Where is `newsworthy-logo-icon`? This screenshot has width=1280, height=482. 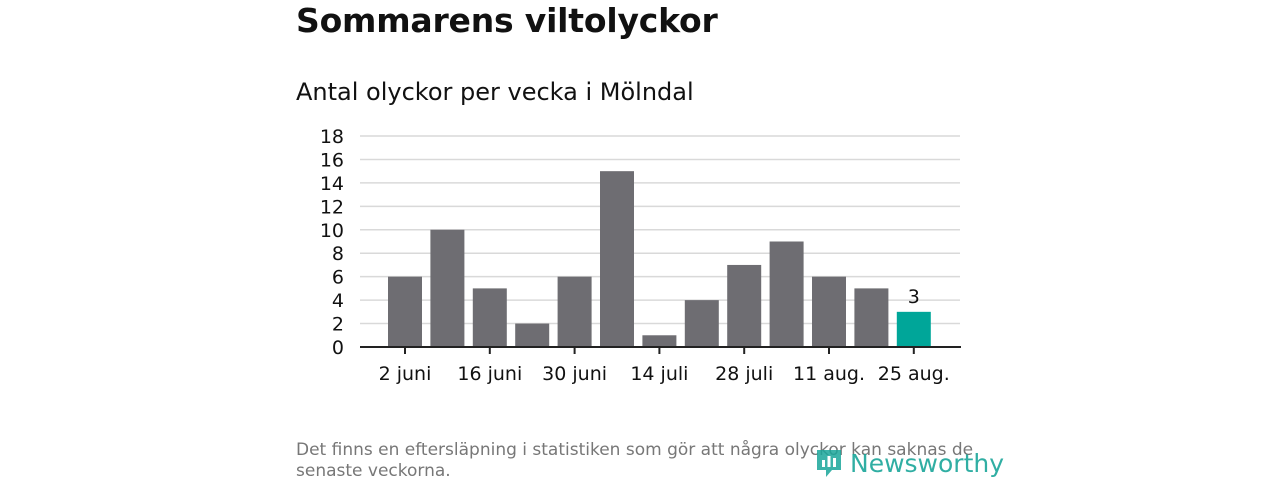
newsworthy-logo-icon is located at coordinates (829, 463).